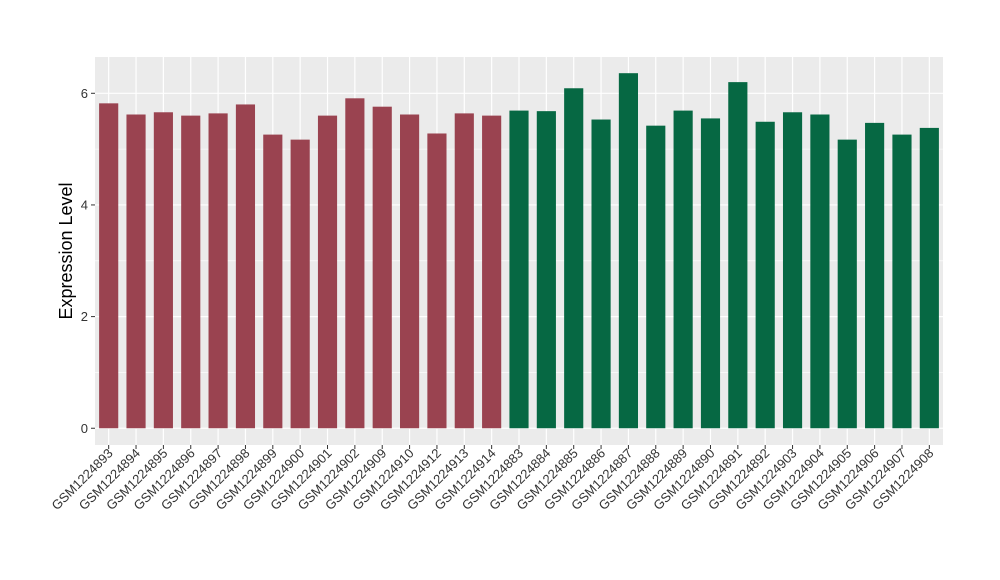 This screenshot has height=580, width=1000. I want to click on bar-GSM1224894, so click(136, 271).